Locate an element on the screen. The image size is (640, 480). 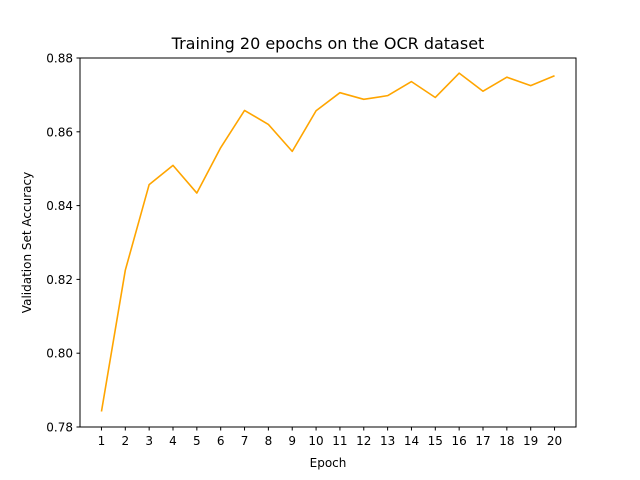
x-axis-label: Epoch is located at coordinates (328, 463).